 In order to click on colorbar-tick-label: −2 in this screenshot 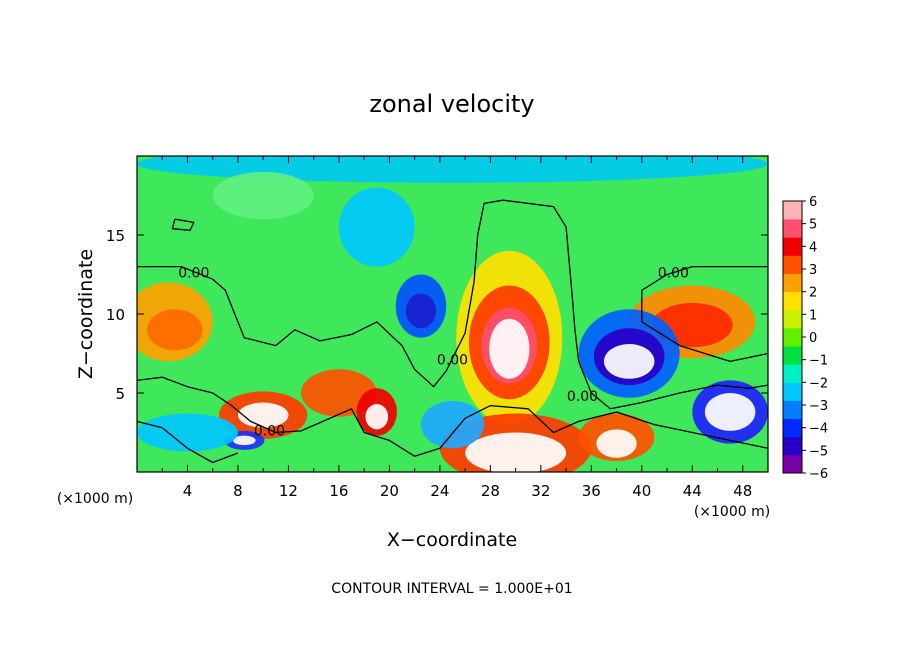, I will do `click(818, 383)`.